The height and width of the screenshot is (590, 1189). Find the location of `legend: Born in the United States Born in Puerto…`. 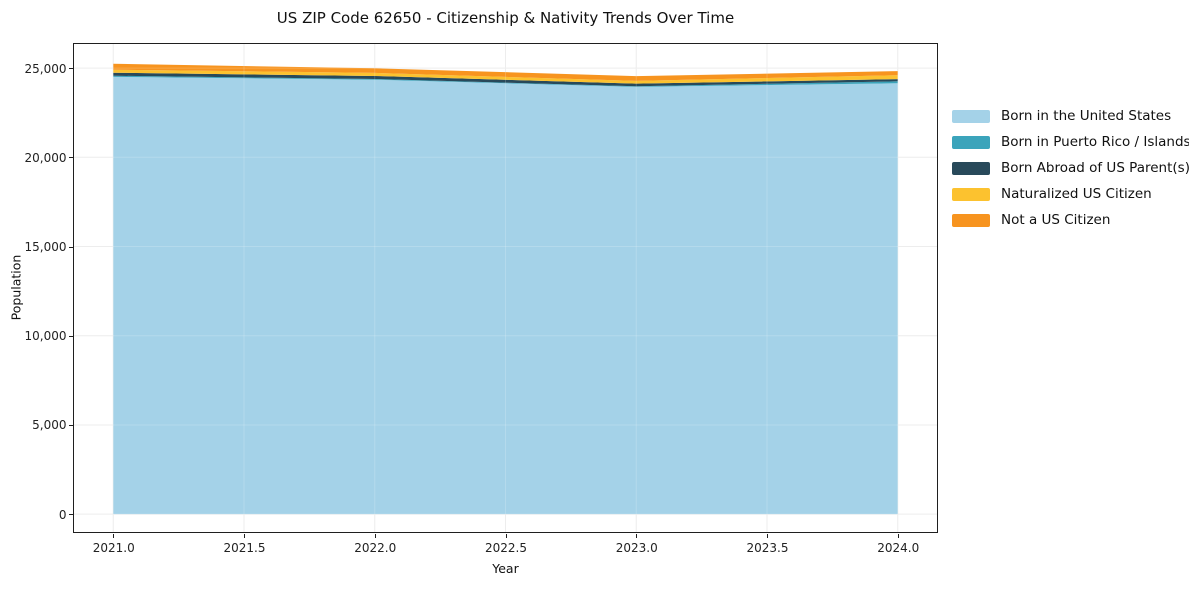

legend: Born in the United States Born in Puerto… is located at coordinates (1070, 168).